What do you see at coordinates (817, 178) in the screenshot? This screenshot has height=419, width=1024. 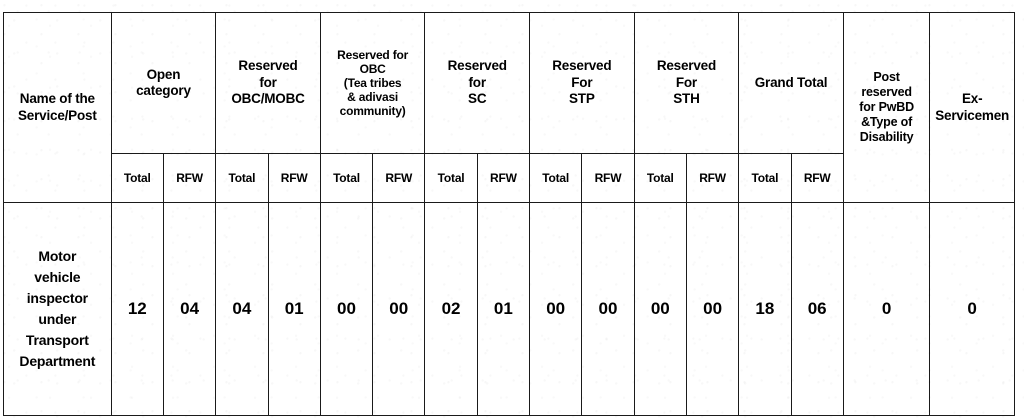 I see `subheader-grand-total-rfw: RFW` at bounding box center [817, 178].